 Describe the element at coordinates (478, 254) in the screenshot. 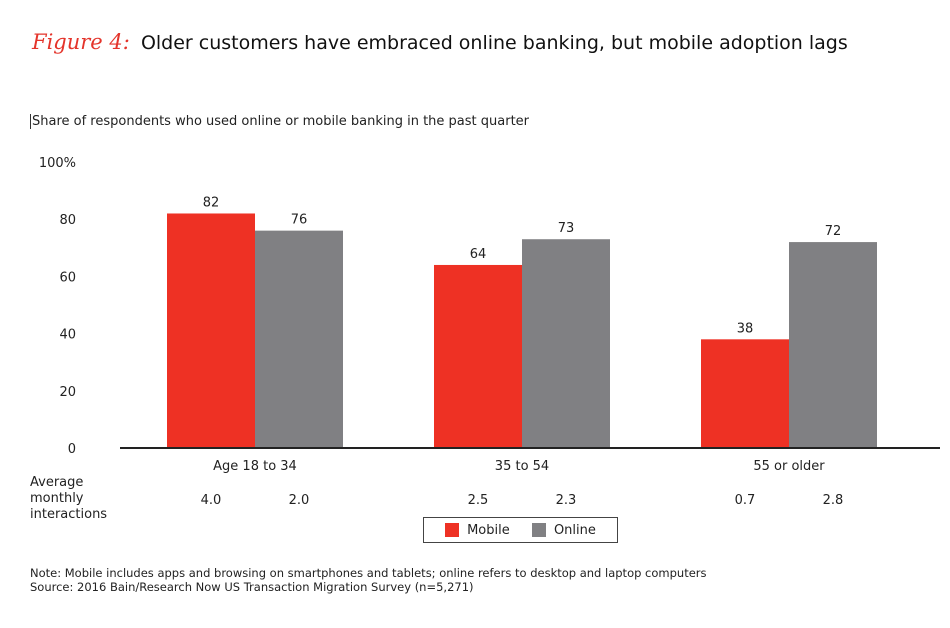

I see `bar-value-label: 64` at that location.